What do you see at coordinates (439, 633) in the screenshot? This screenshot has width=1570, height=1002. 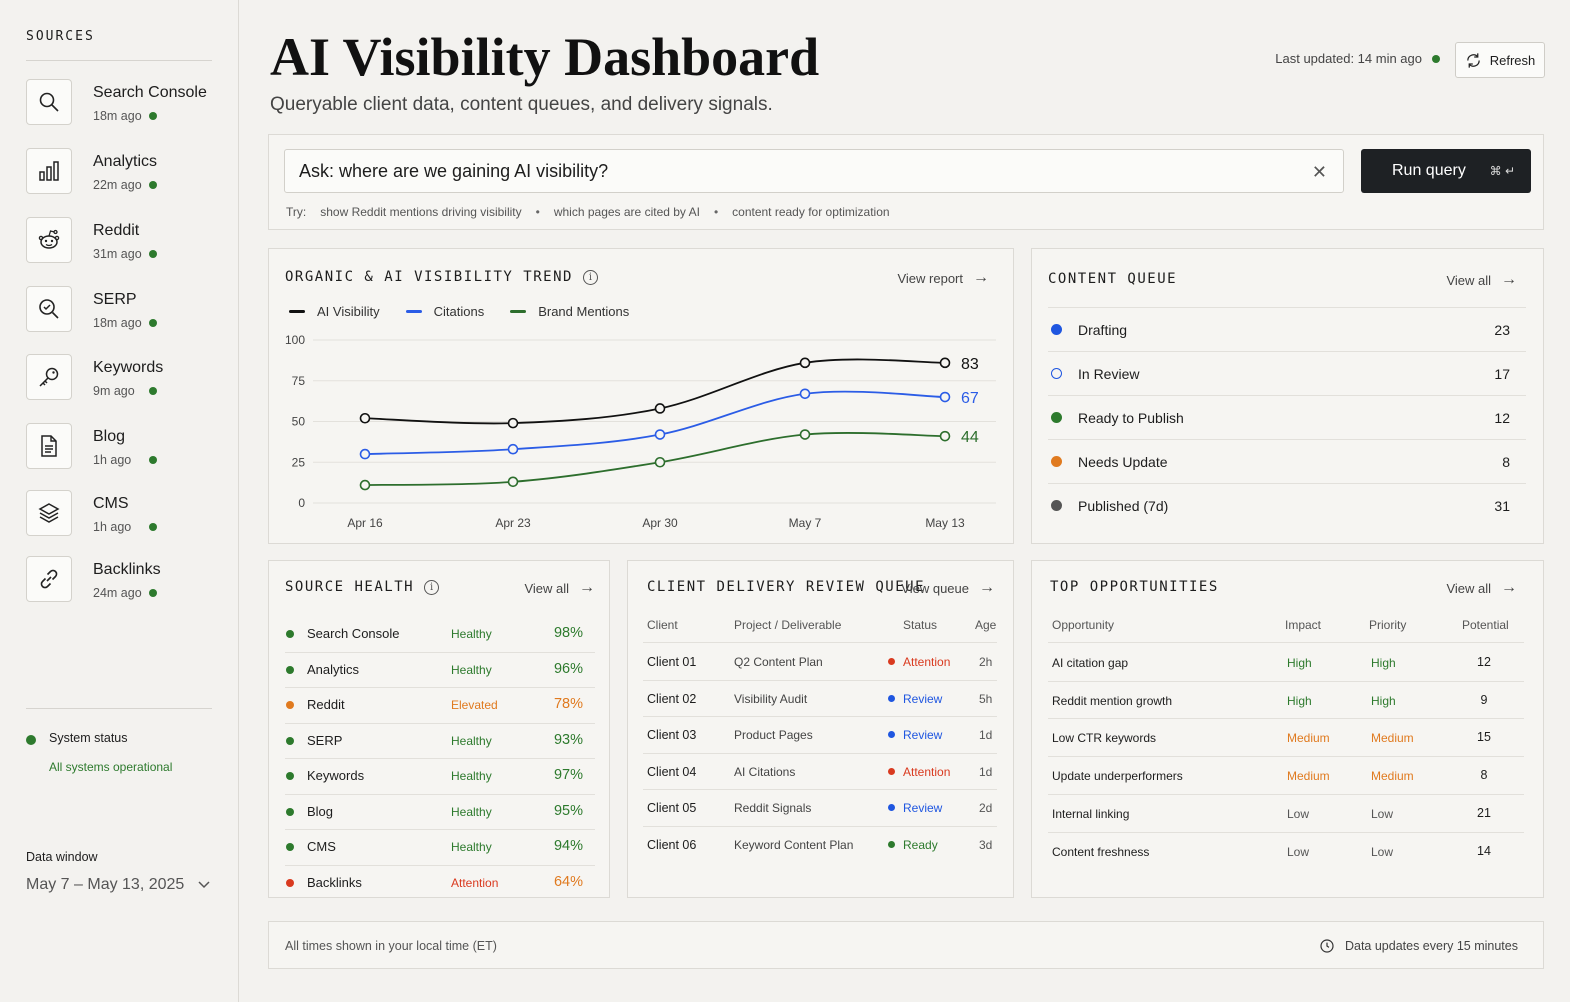 I see `table-row: Search Console Healthy 98%` at bounding box center [439, 633].